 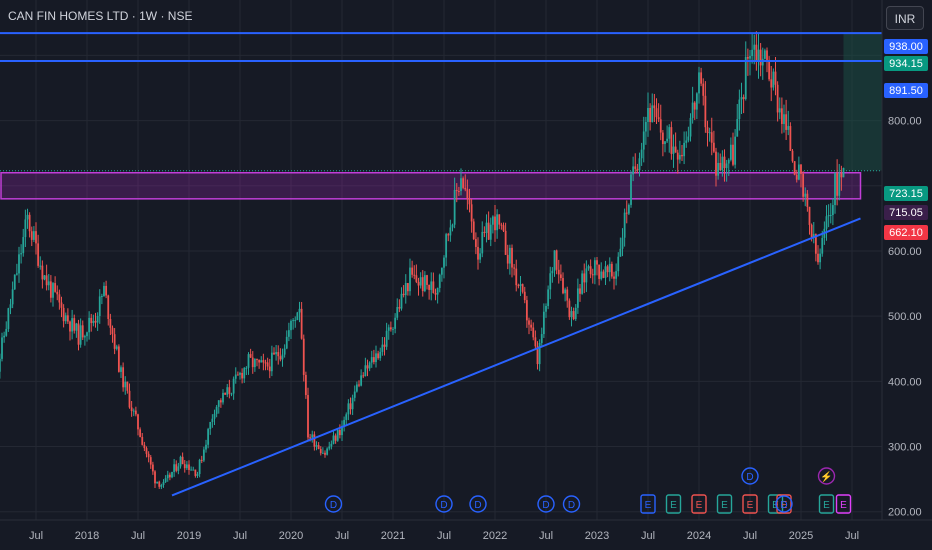 I want to click on price-tick-label: 800.00, so click(x=905, y=122).